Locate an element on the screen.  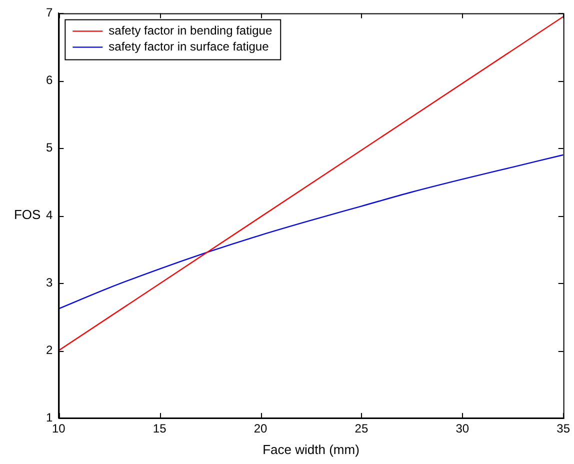
x-tick-label: 35 is located at coordinates (563, 429).